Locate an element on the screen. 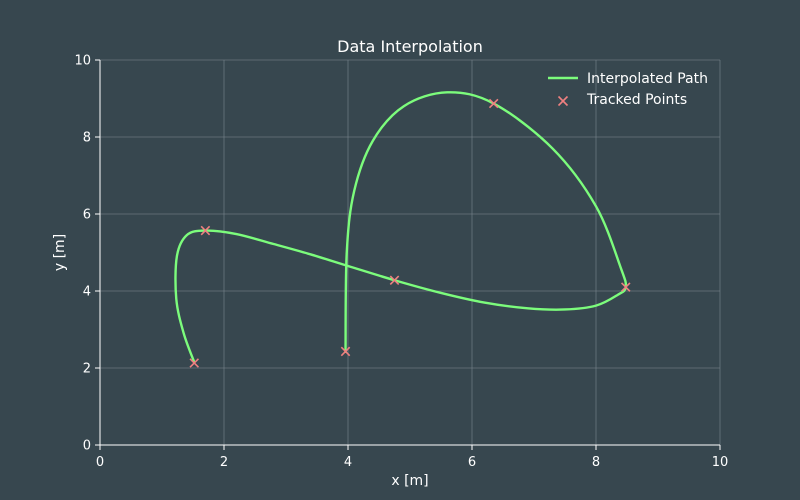 The image size is (800, 500). chart-title: Data Interpolation is located at coordinates (410, 46).